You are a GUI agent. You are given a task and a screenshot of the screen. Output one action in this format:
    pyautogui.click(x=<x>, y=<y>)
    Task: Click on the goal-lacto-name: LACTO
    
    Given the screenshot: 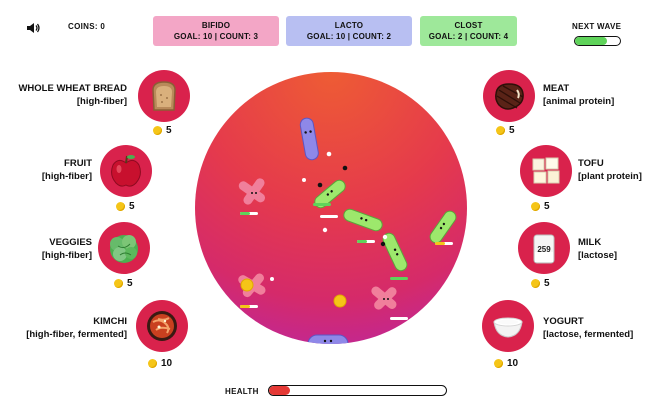 What is the action you would take?
    pyautogui.click(x=349, y=25)
    